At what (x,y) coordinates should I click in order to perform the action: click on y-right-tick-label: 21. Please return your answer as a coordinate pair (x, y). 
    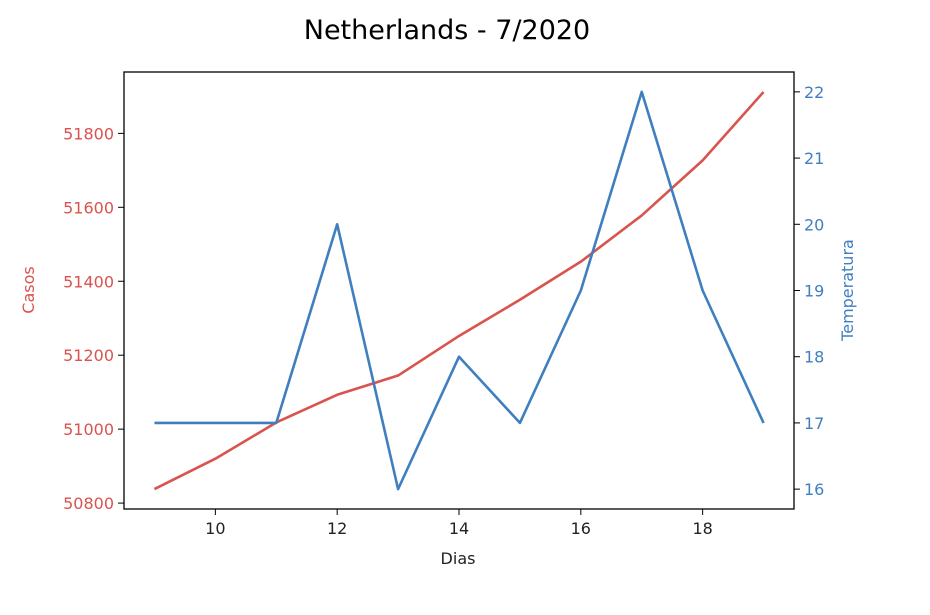
    Looking at the image, I should click on (814, 158).